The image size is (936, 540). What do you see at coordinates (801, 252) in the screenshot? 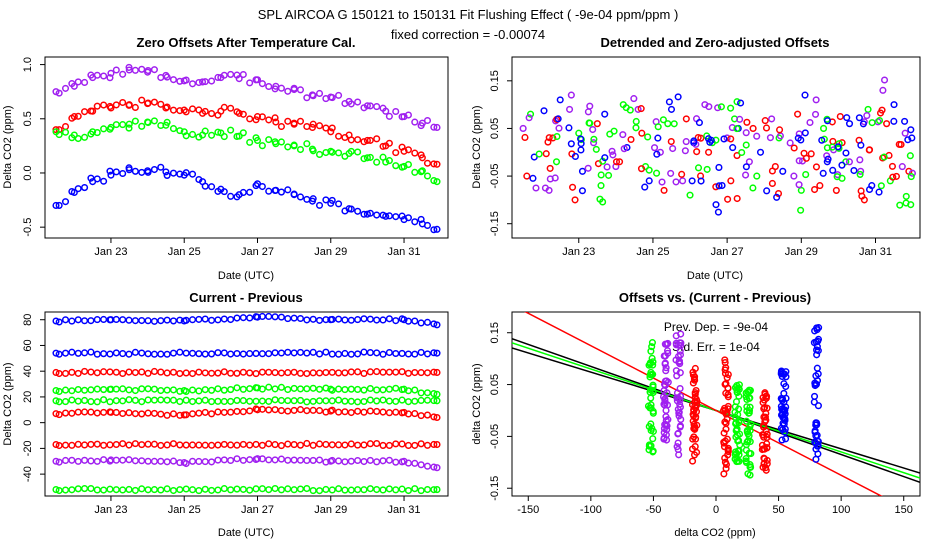
I see `x-tick-label: Jan 29` at bounding box center [801, 252].